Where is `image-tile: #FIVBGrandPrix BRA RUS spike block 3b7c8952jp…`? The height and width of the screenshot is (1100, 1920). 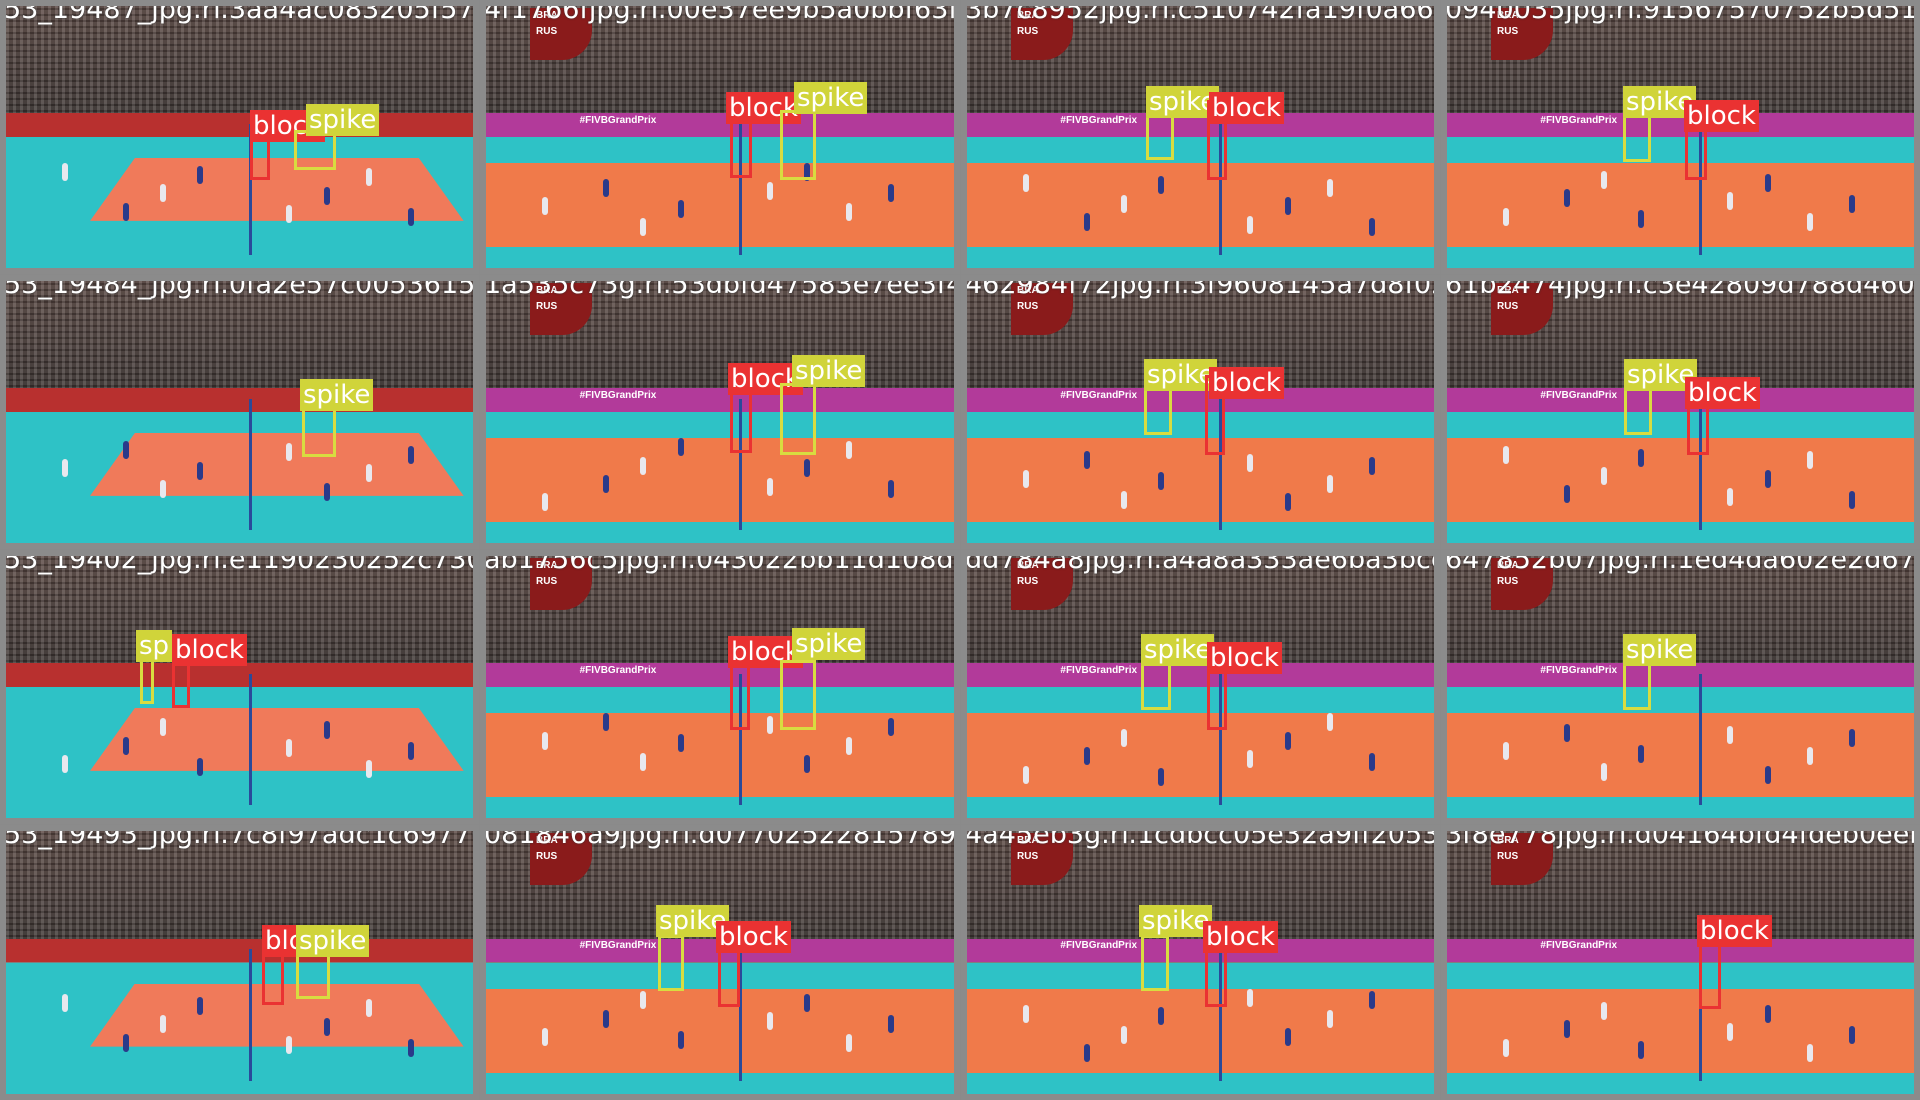
image-tile: #FIVBGrandPrix BRA RUS spike block 3b7c8952jp… is located at coordinates (1200, 137).